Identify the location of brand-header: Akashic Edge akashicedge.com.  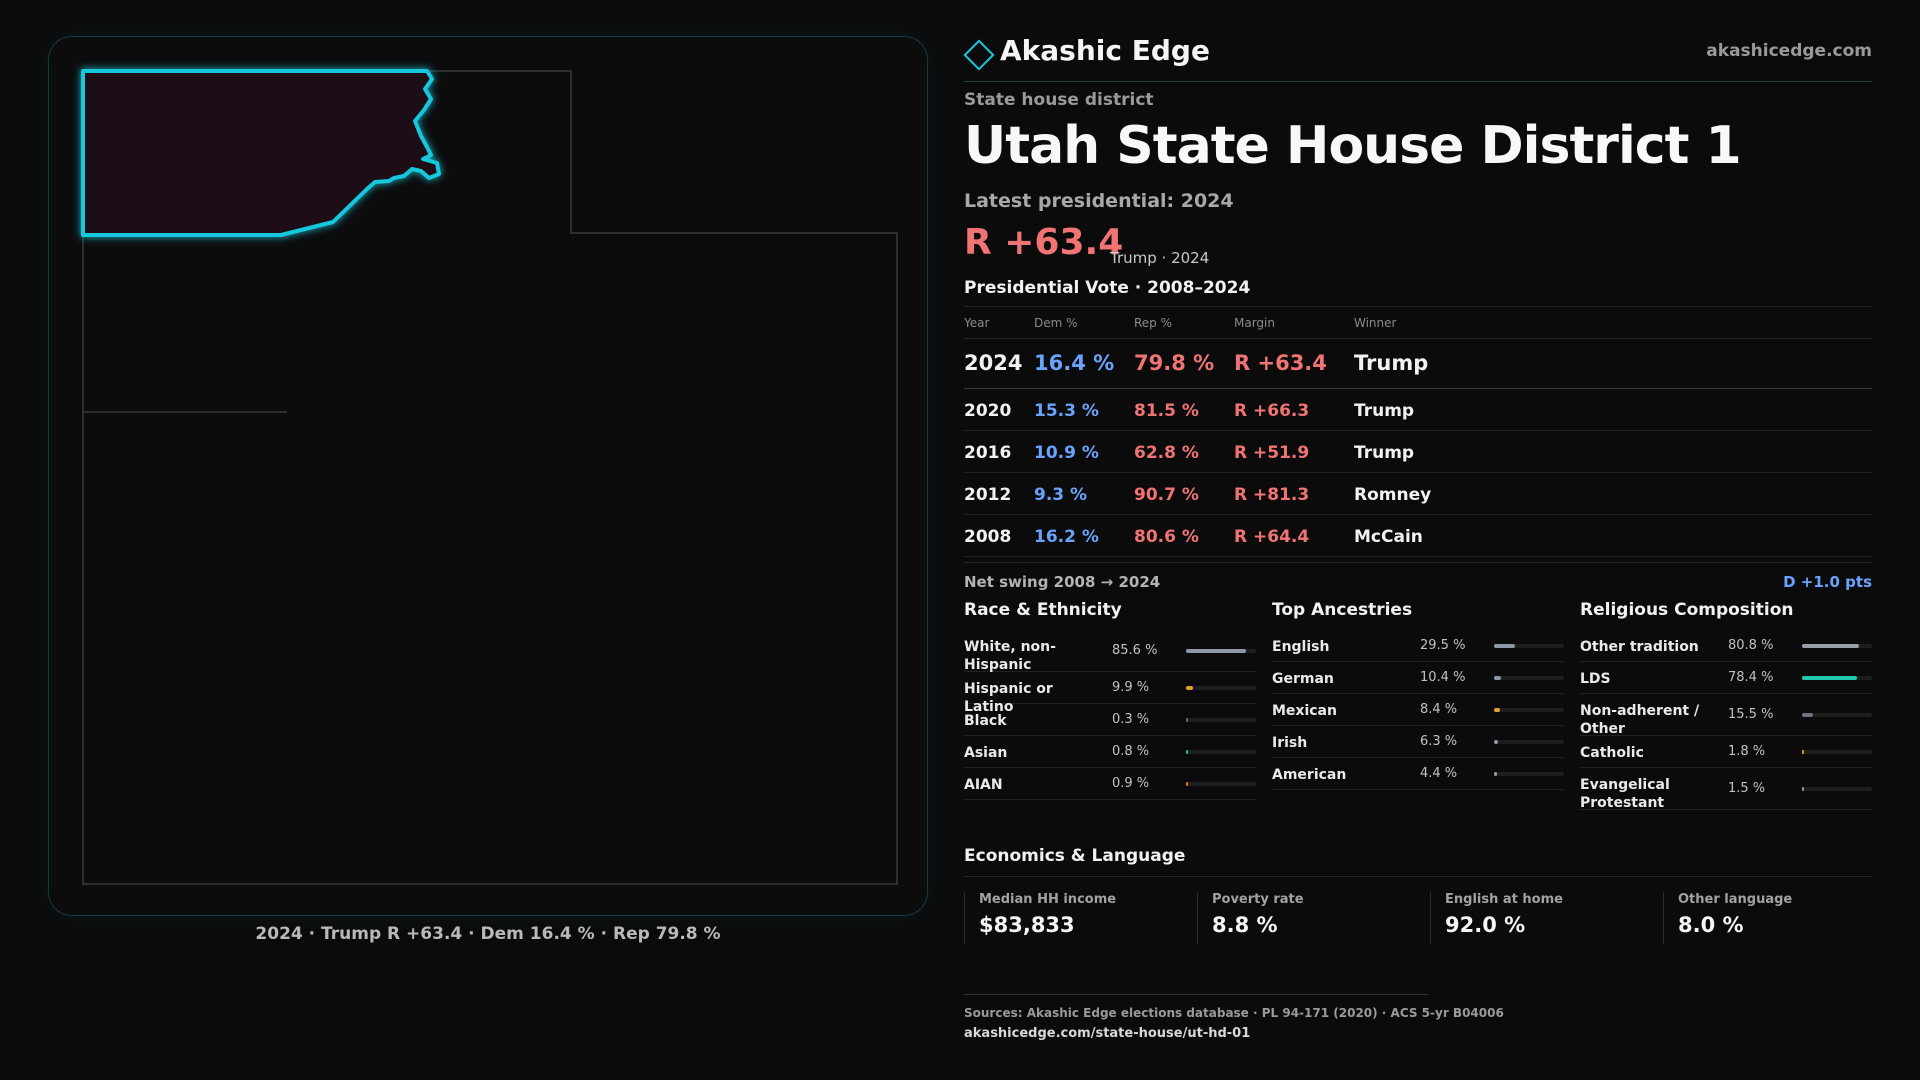
(1417, 56).